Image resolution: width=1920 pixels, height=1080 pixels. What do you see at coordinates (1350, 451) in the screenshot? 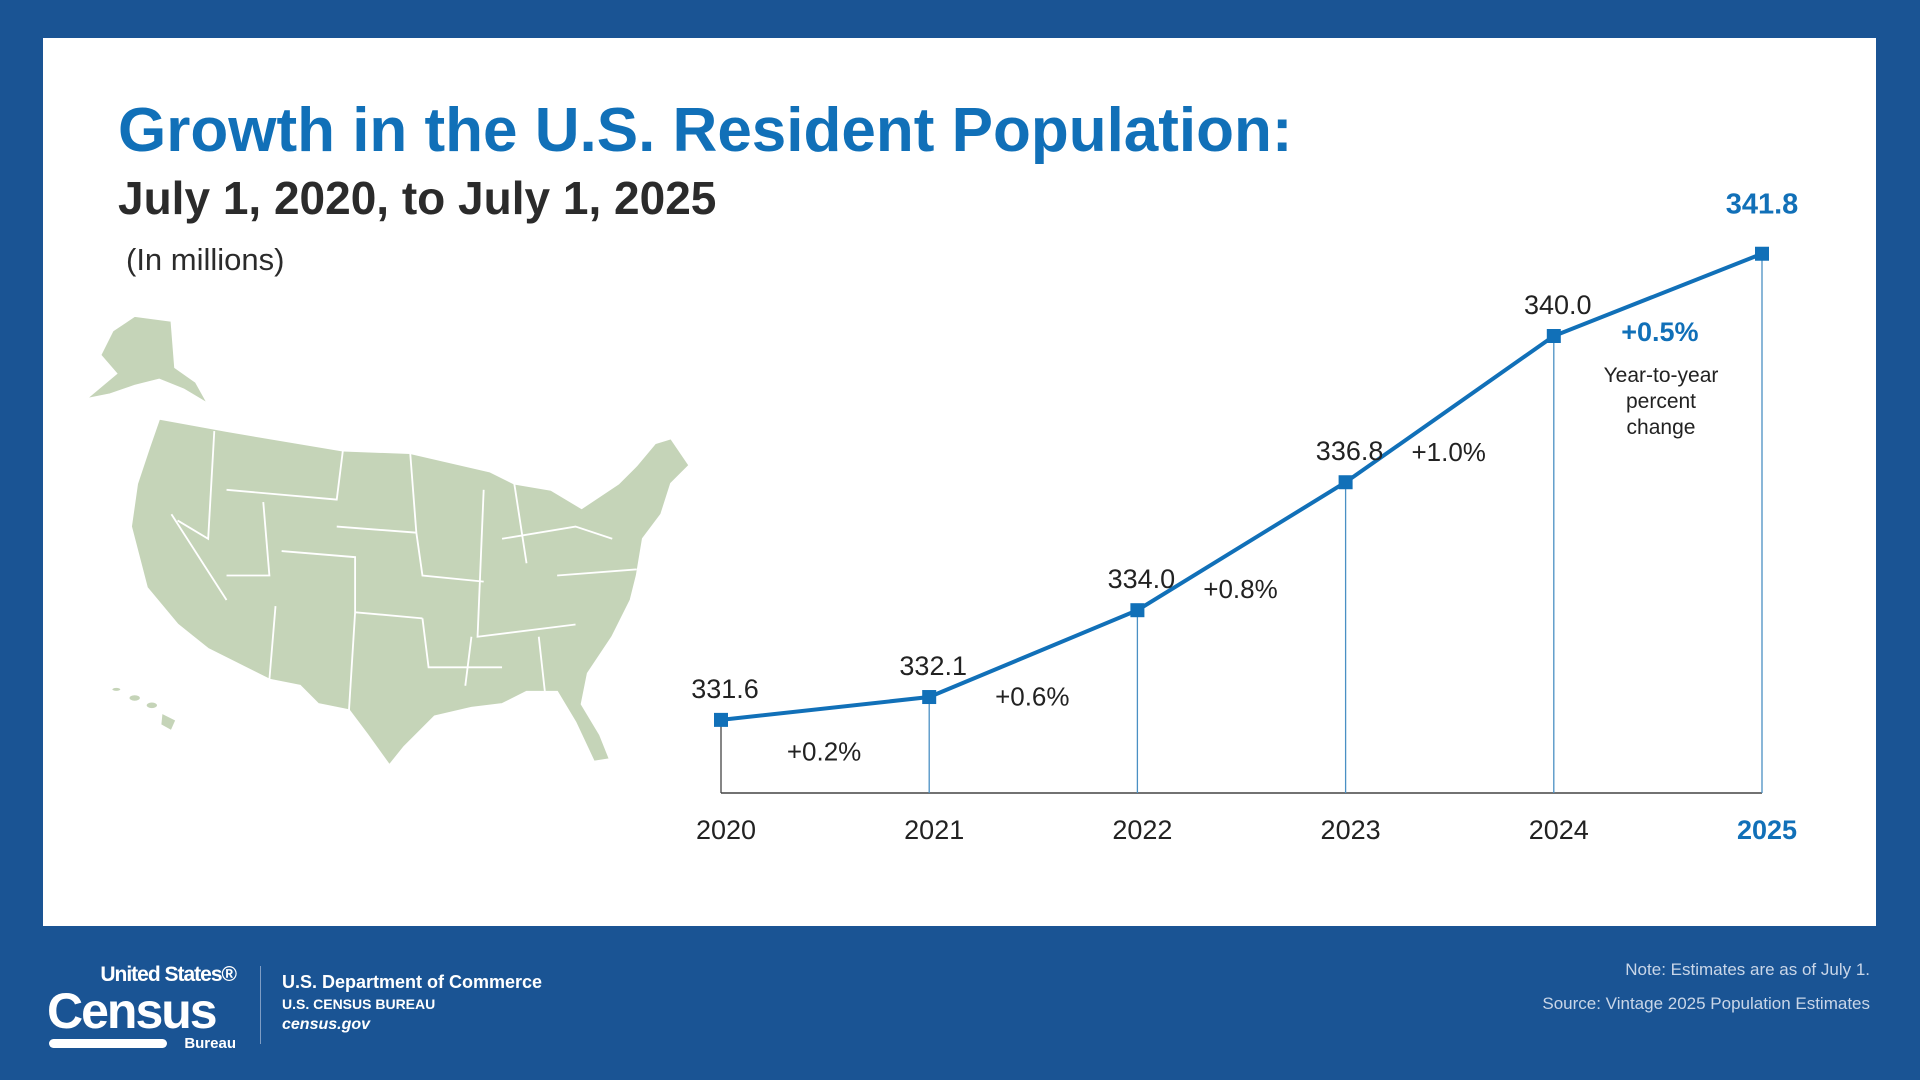
I see `data-label: 336.8` at bounding box center [1350, 451].